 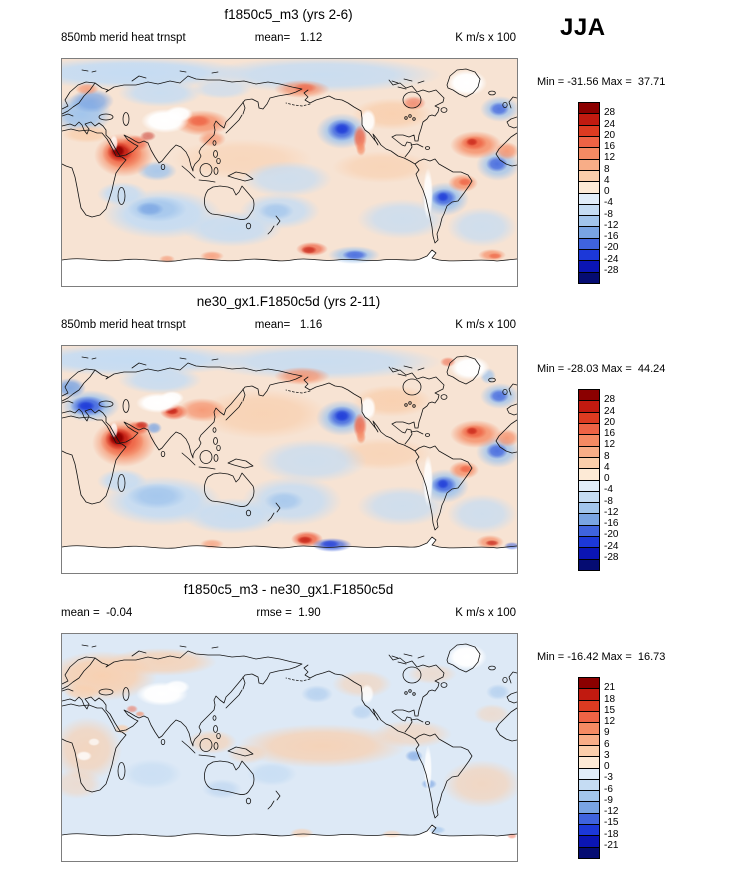 What do you see at coordinates (288, 613) in the screenshot?
I see `rmse-stat: rmse = 1.90` at bounding box center [288, 613].